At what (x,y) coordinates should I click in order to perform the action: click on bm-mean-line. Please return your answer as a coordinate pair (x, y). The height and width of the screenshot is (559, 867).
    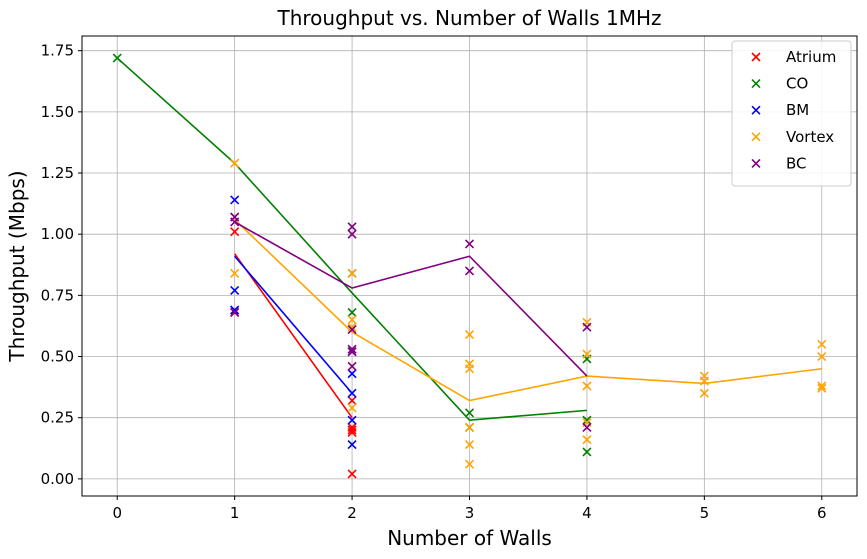
    Looking at the image, I should click on (293, 324).